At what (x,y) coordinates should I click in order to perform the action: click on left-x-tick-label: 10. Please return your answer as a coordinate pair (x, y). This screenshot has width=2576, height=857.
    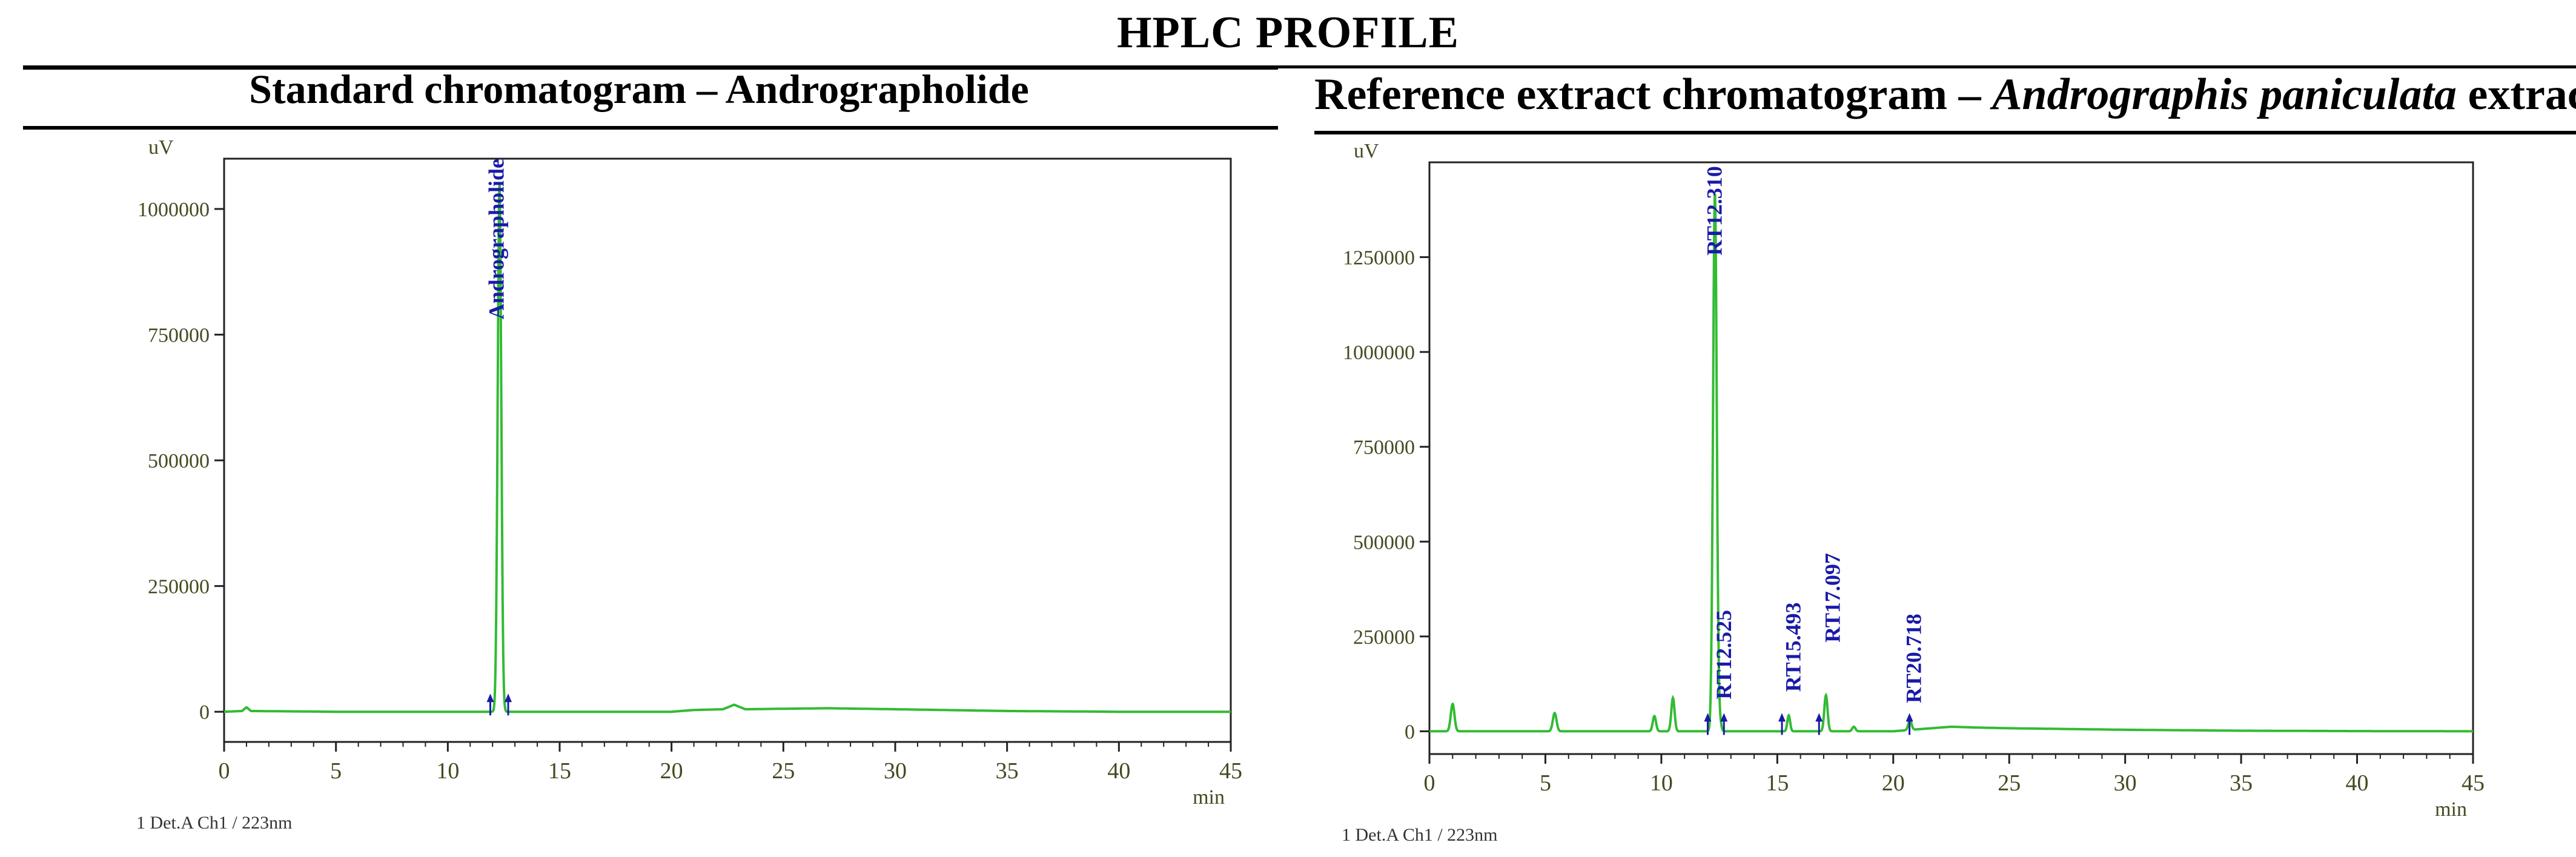
    Looking at the image, I should click on (447, 771).